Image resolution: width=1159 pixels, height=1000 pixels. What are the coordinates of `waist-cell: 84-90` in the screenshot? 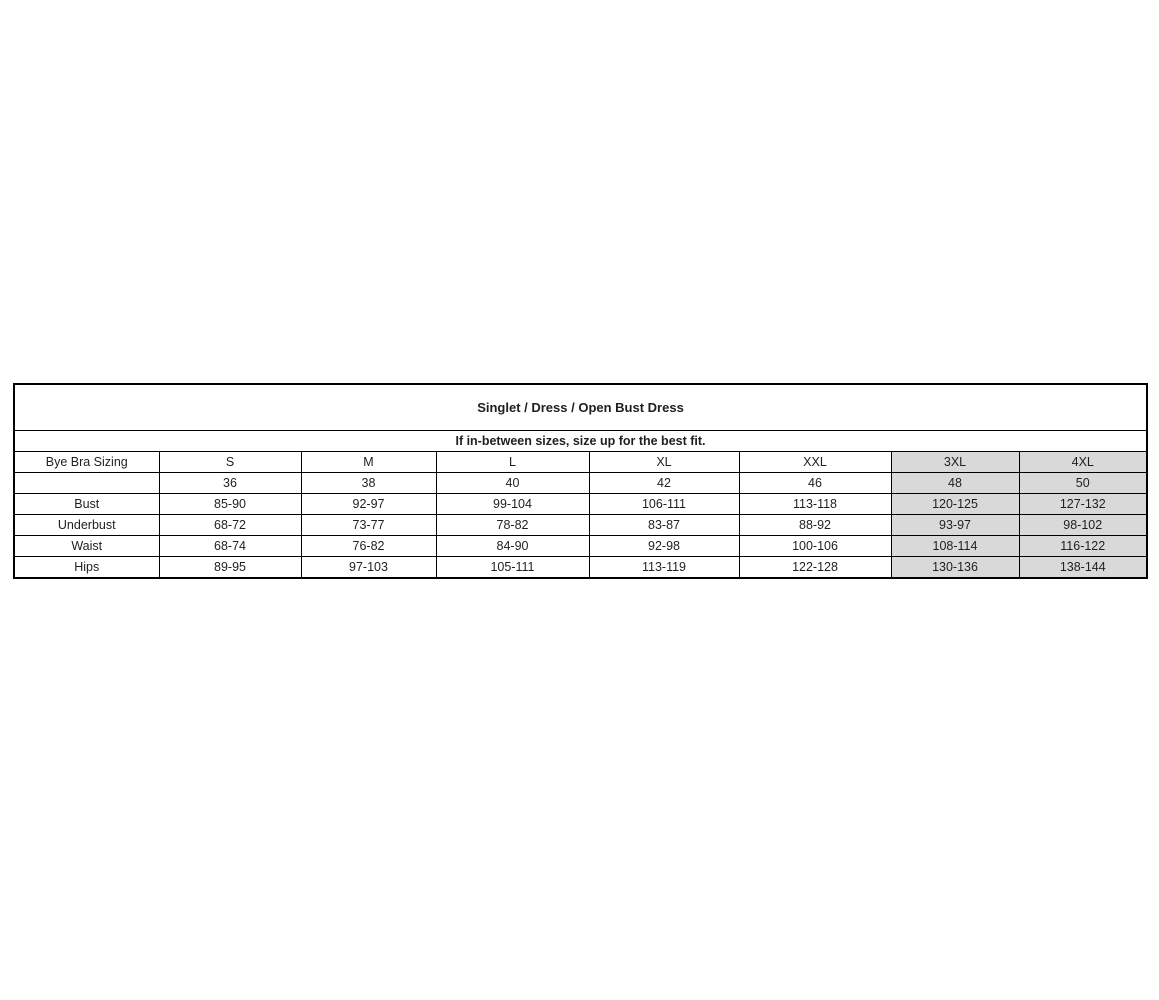 It's located at (512, 546).